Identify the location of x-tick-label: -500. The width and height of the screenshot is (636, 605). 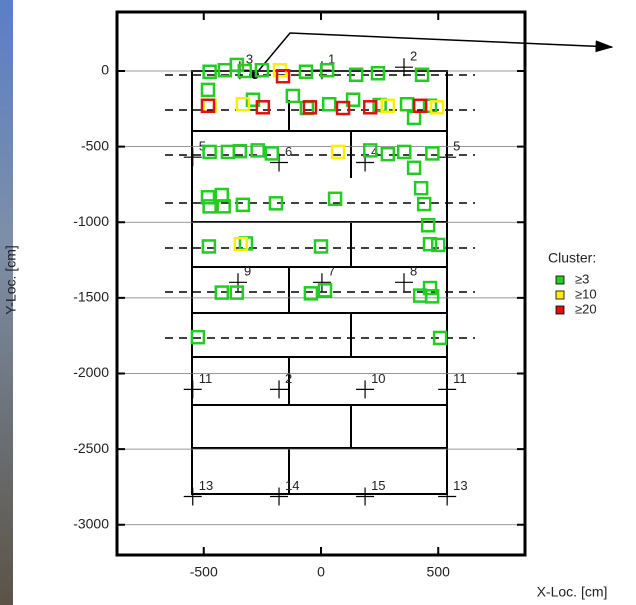
(204, 572).